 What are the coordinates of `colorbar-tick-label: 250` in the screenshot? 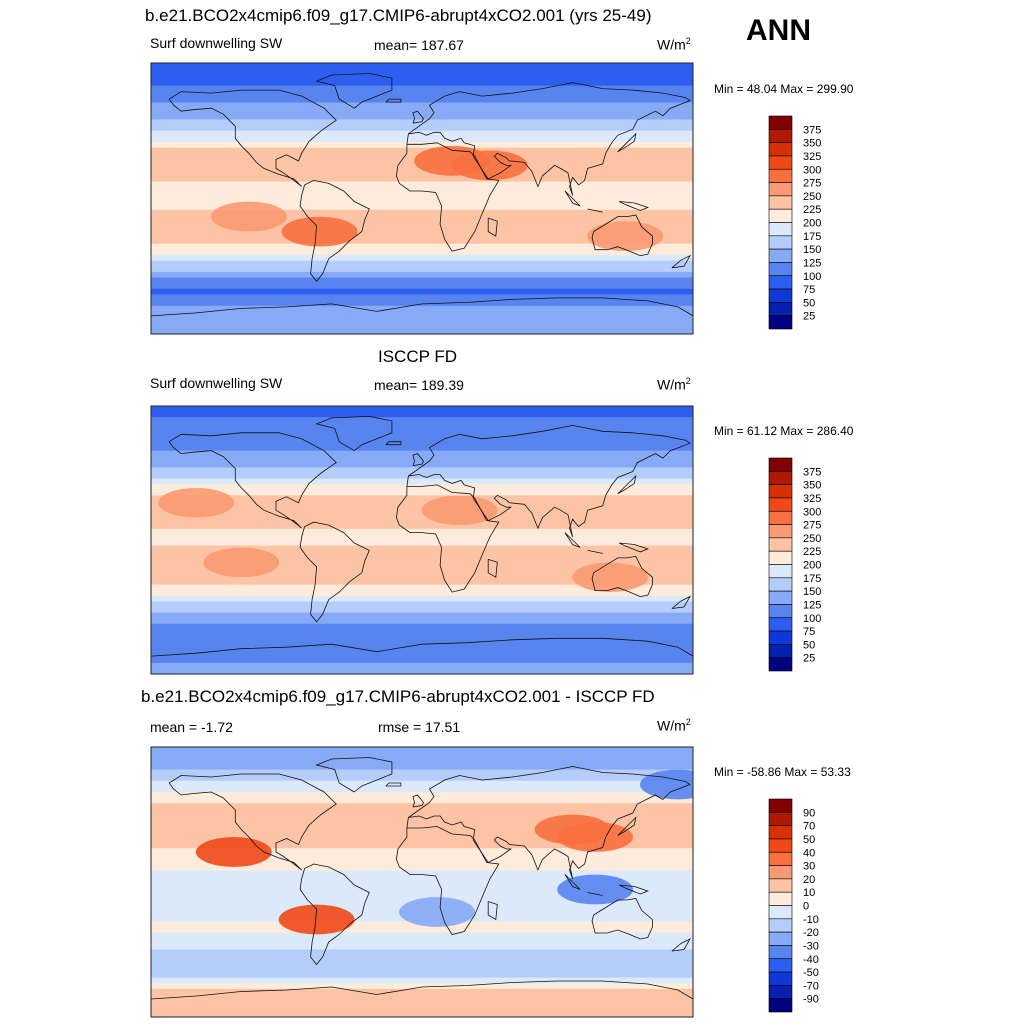 It's located at (812, 539).